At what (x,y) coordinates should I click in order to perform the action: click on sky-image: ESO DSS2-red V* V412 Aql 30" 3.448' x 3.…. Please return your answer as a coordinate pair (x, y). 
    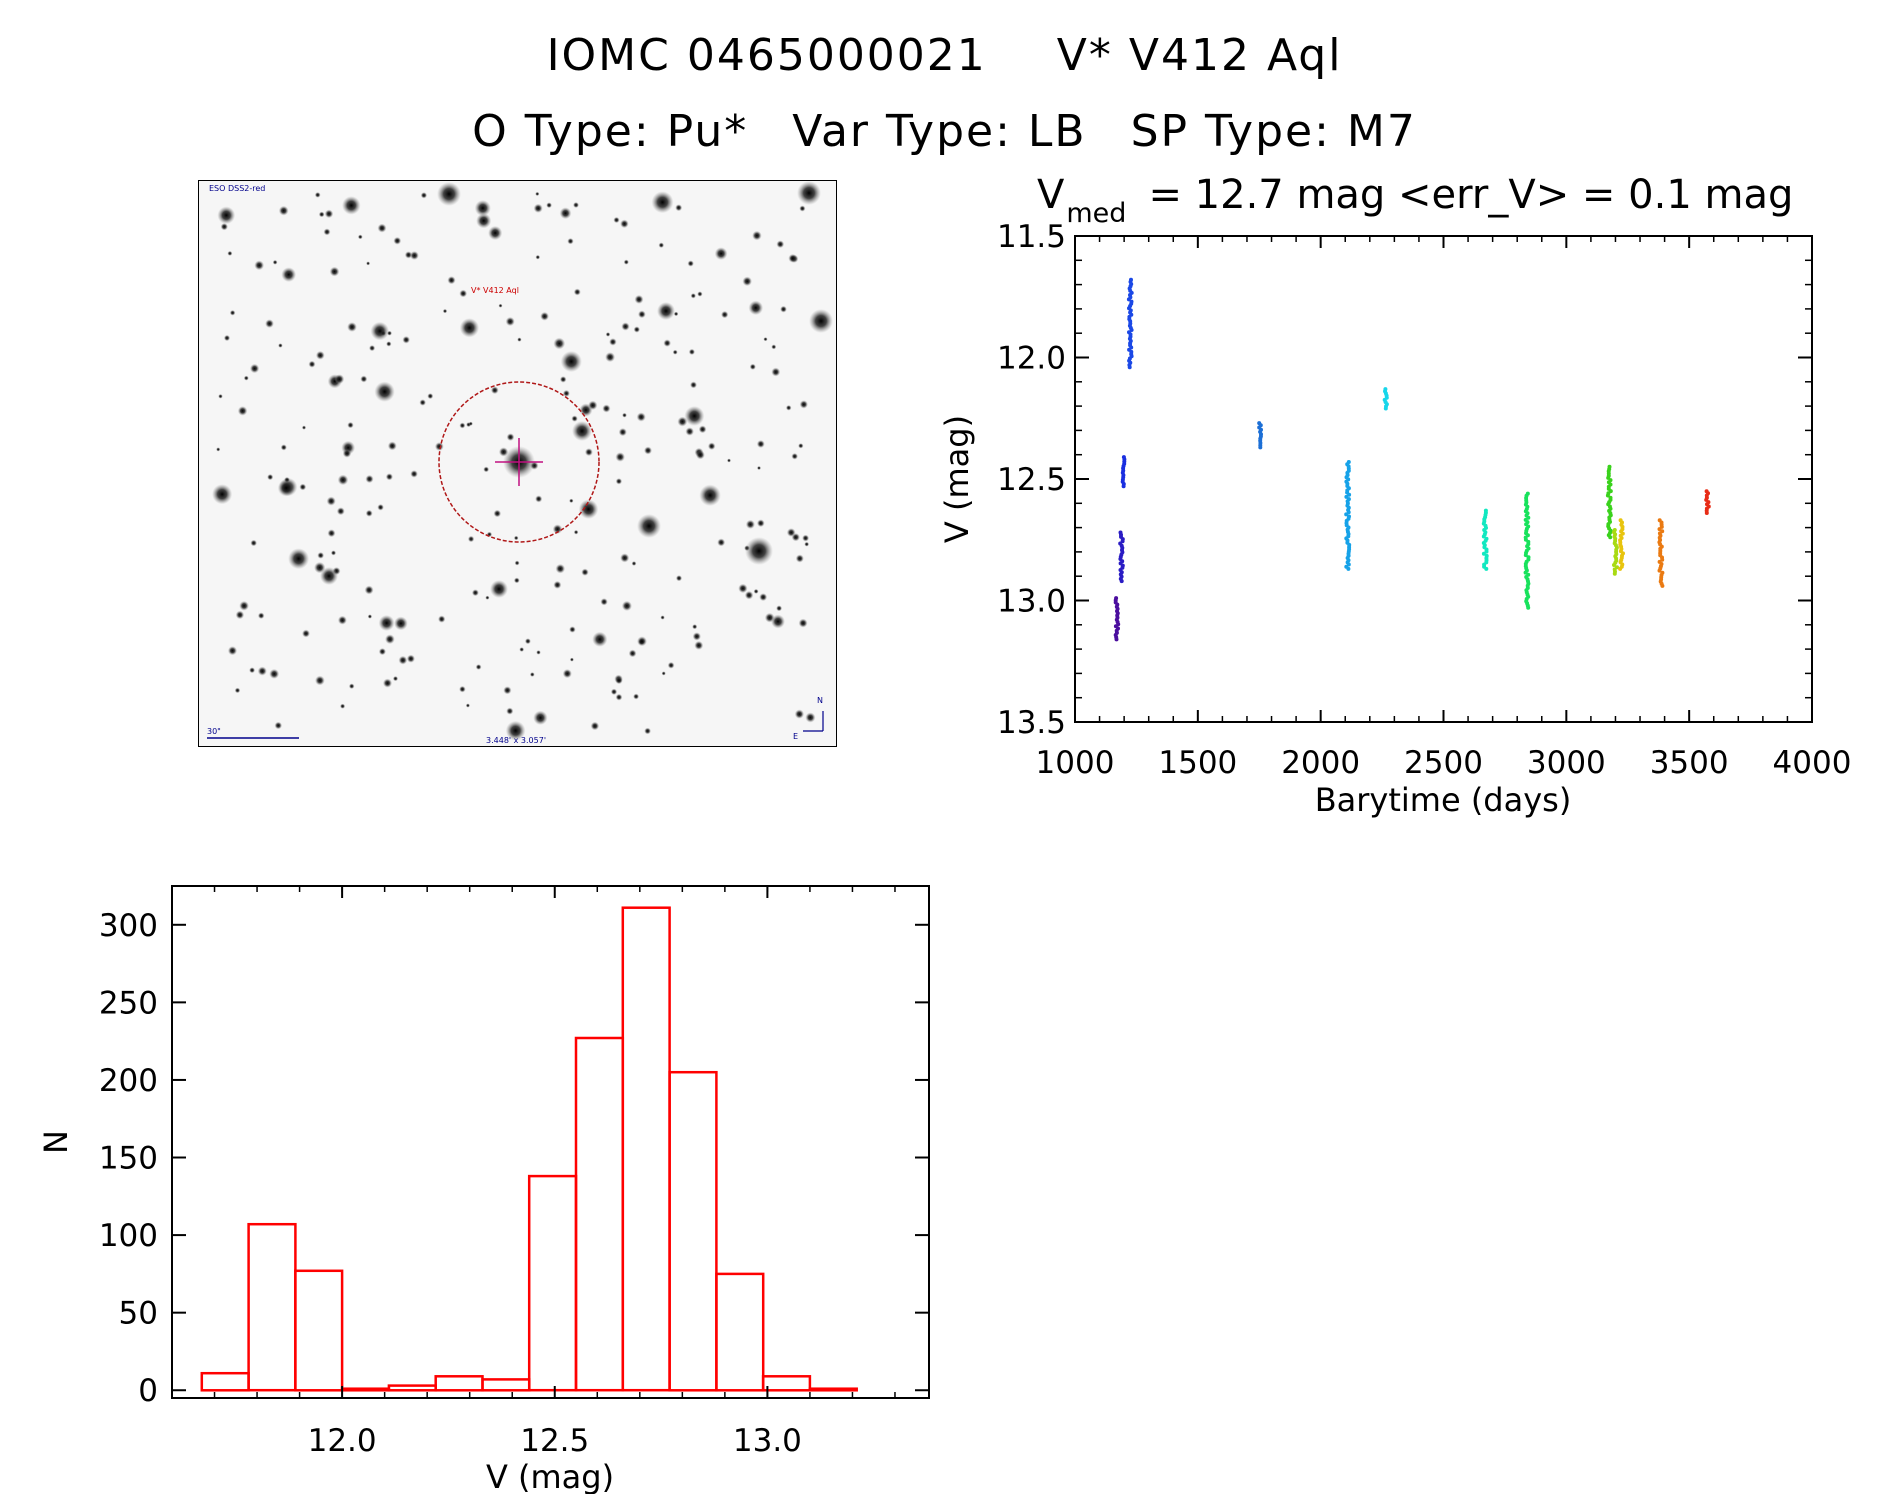
    Looking at the image, I should click on (520, 463).